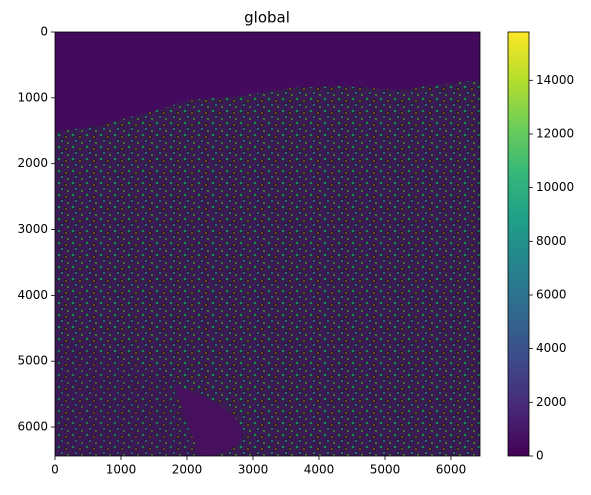 The width and height of the screenshot is (591, 495). What do you see at coordinates (253, 470) in the screenshot?
I see `x-tick-label: 3000` at bounding box center [253, 470].